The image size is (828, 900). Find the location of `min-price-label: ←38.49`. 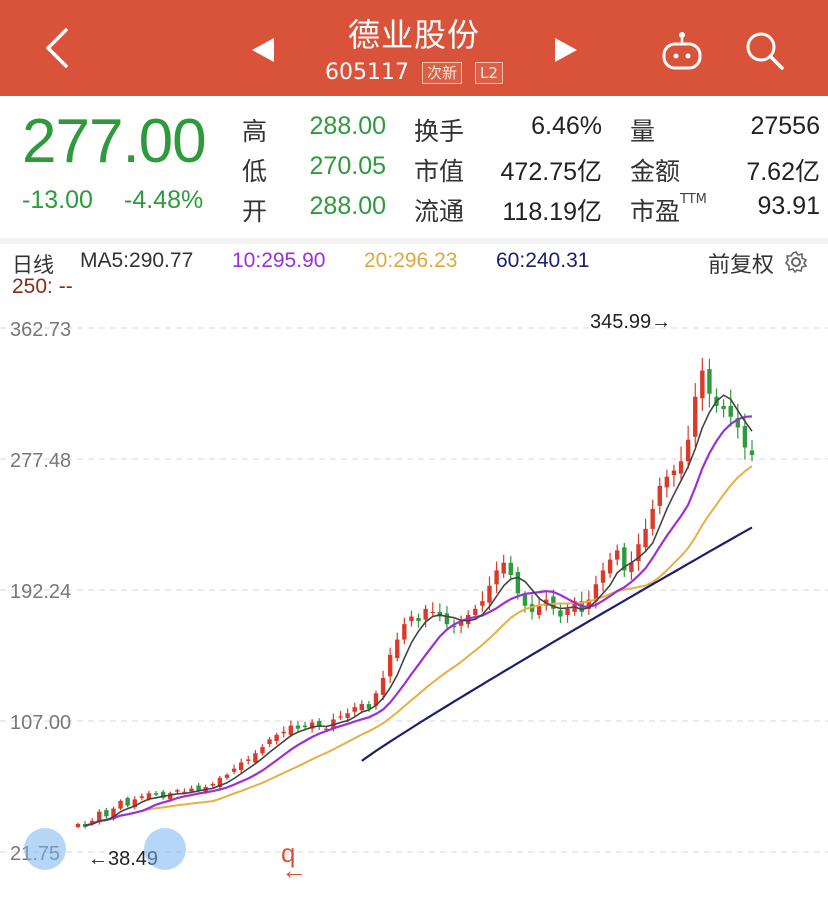

min-price-label: ←38.49 is located at coordinates (123, 859).